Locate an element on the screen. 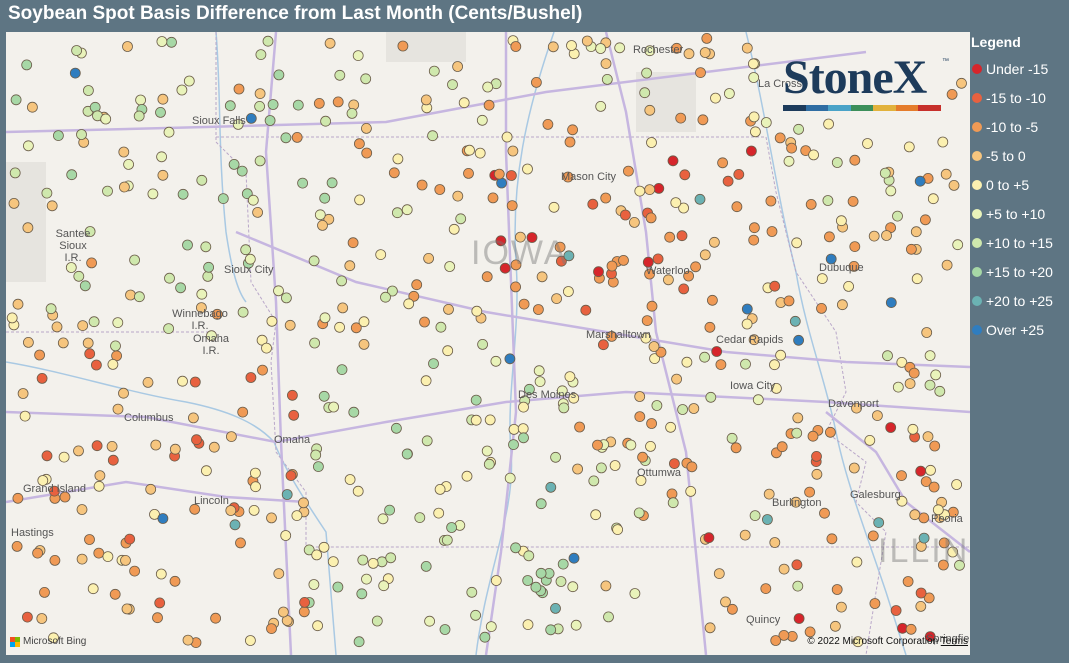 This screenshot has height=663, width=1069. legend-item: +10 to +15 is located at coordinates (1020, 242).